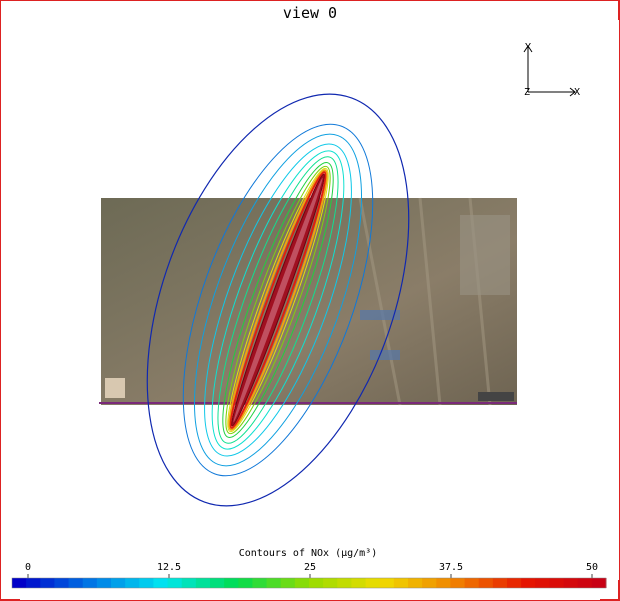  What do you see at coordinates (309, 575) in the screenshot?
I see `colorbar: 0 12.5 25 37.5 50` at bounding box center [309, 575].